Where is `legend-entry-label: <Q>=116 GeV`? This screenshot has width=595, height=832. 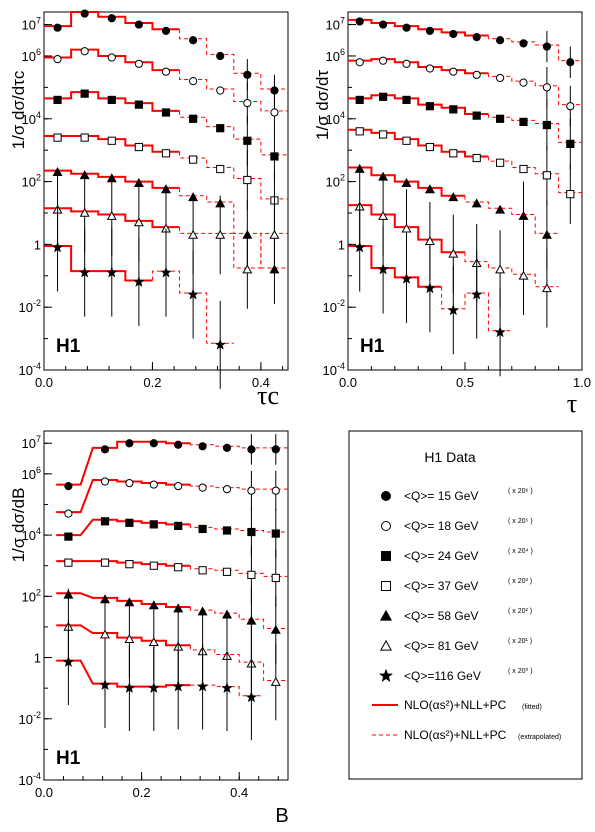 legend-entry-label: <Q>=116 GeV is located at coordinates (442, 676).